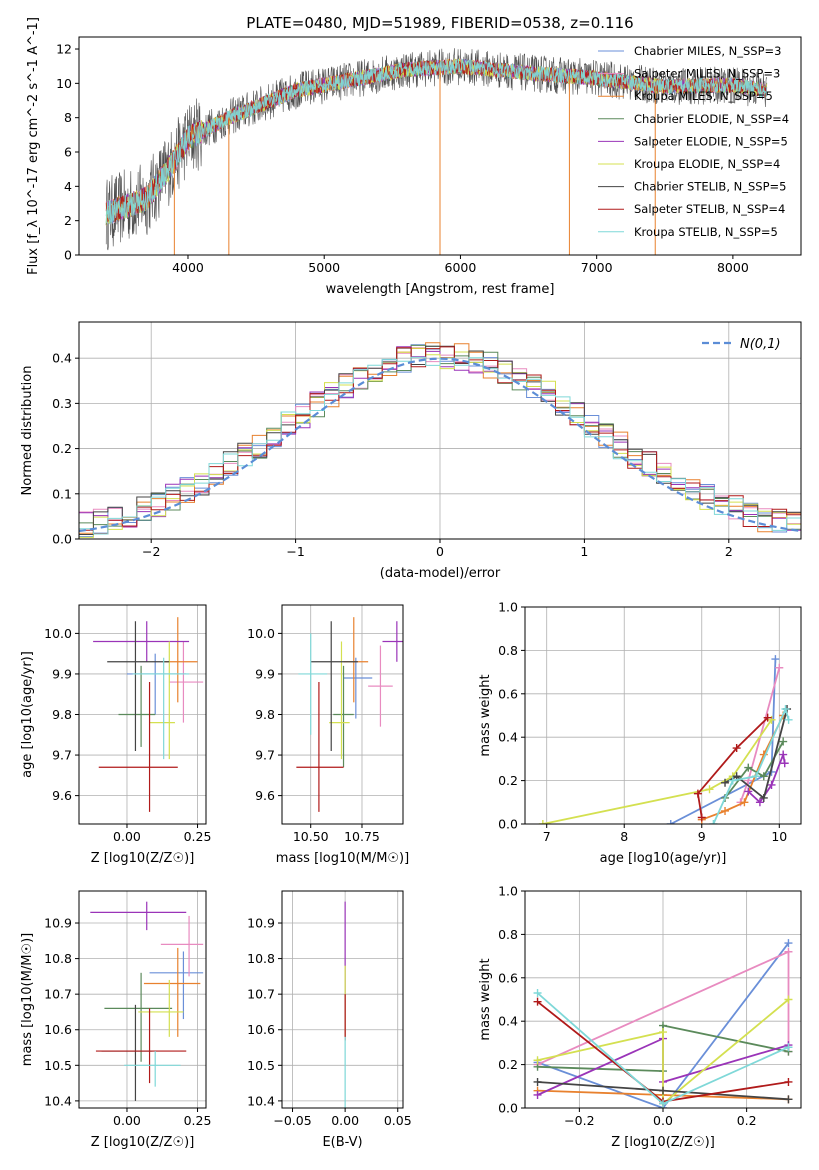  I want to click on plot-area-spectrum, so click(436, 151).